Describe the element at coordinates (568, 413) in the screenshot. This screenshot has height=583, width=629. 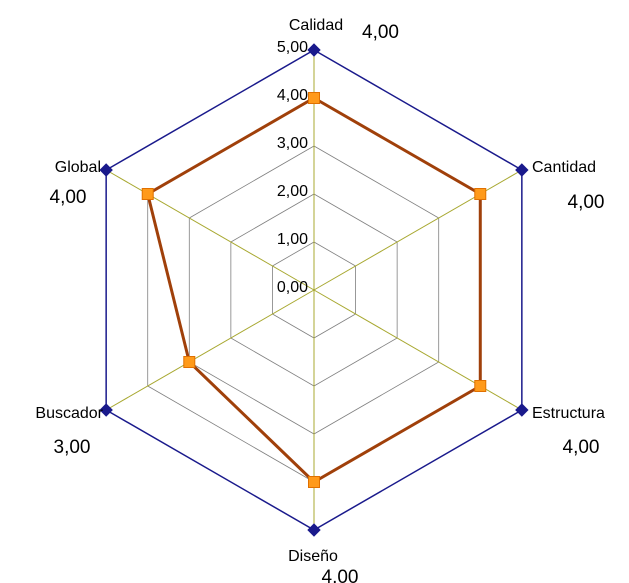
I see `category-label: Estructura` at that location.